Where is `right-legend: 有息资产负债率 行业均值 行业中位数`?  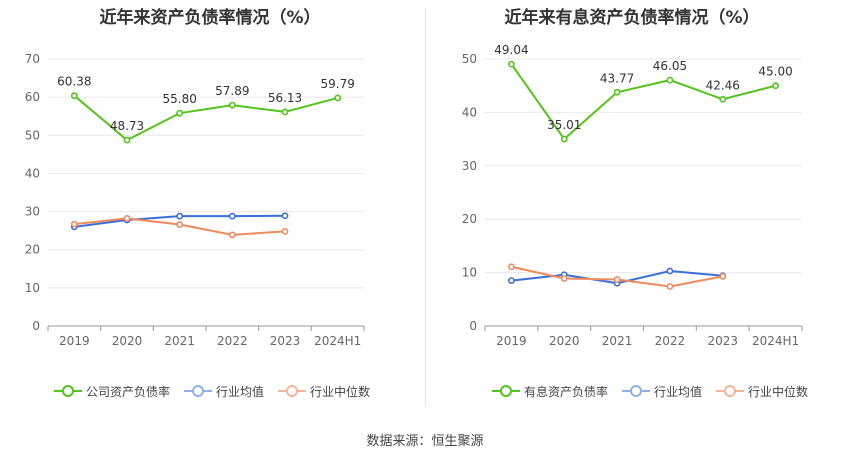 right-legend: 有息资产负债率 行业均值 行业中位数 is located at coordinates (657, 391).